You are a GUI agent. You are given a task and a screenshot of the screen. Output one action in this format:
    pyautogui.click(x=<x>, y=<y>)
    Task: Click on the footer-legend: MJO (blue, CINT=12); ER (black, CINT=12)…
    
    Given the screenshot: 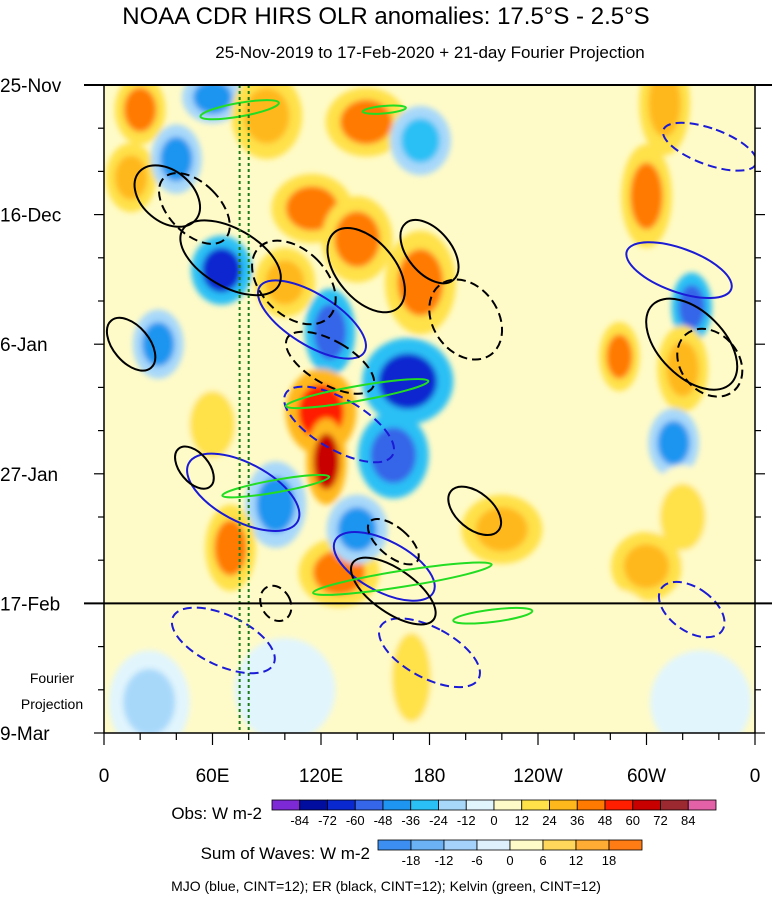 What is the action you would take?
    pyautogui.click(x=386, y=886)
    